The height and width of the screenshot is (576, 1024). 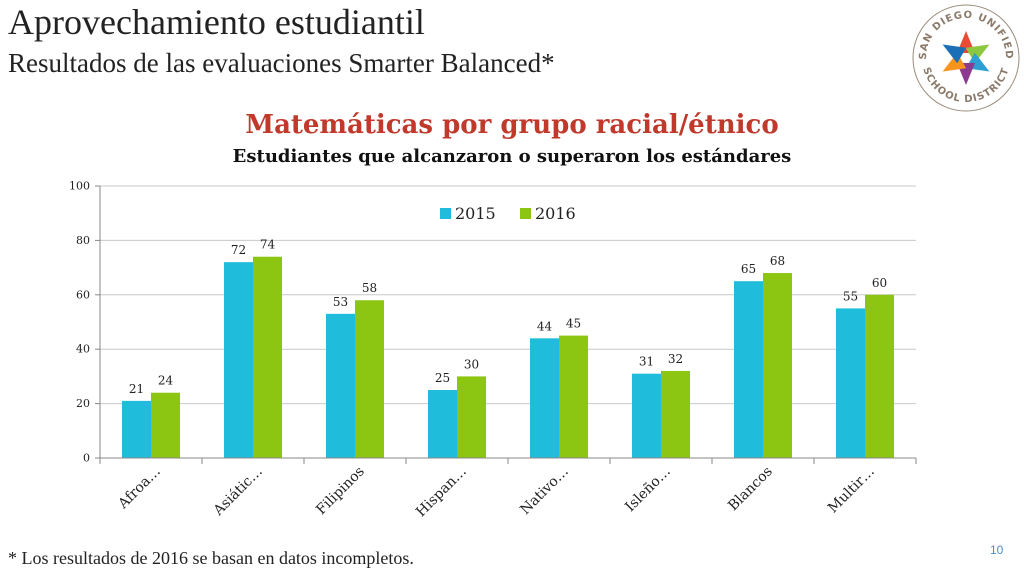 What do you see at coordinates (445, 213) in the screenshot?
I see `legend-swatch-2015` at bounding box center [445, 213].